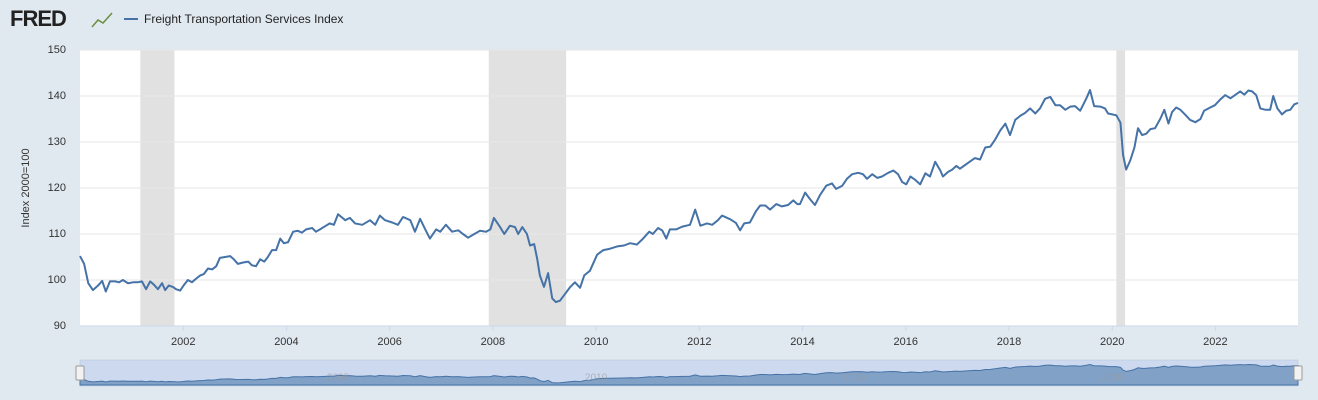 This screenshot has width=1318, height=400. Describe the element at coordinates (26, 187) in the screenshot. I see `y-axis-label: Index 2000=100` at that location.